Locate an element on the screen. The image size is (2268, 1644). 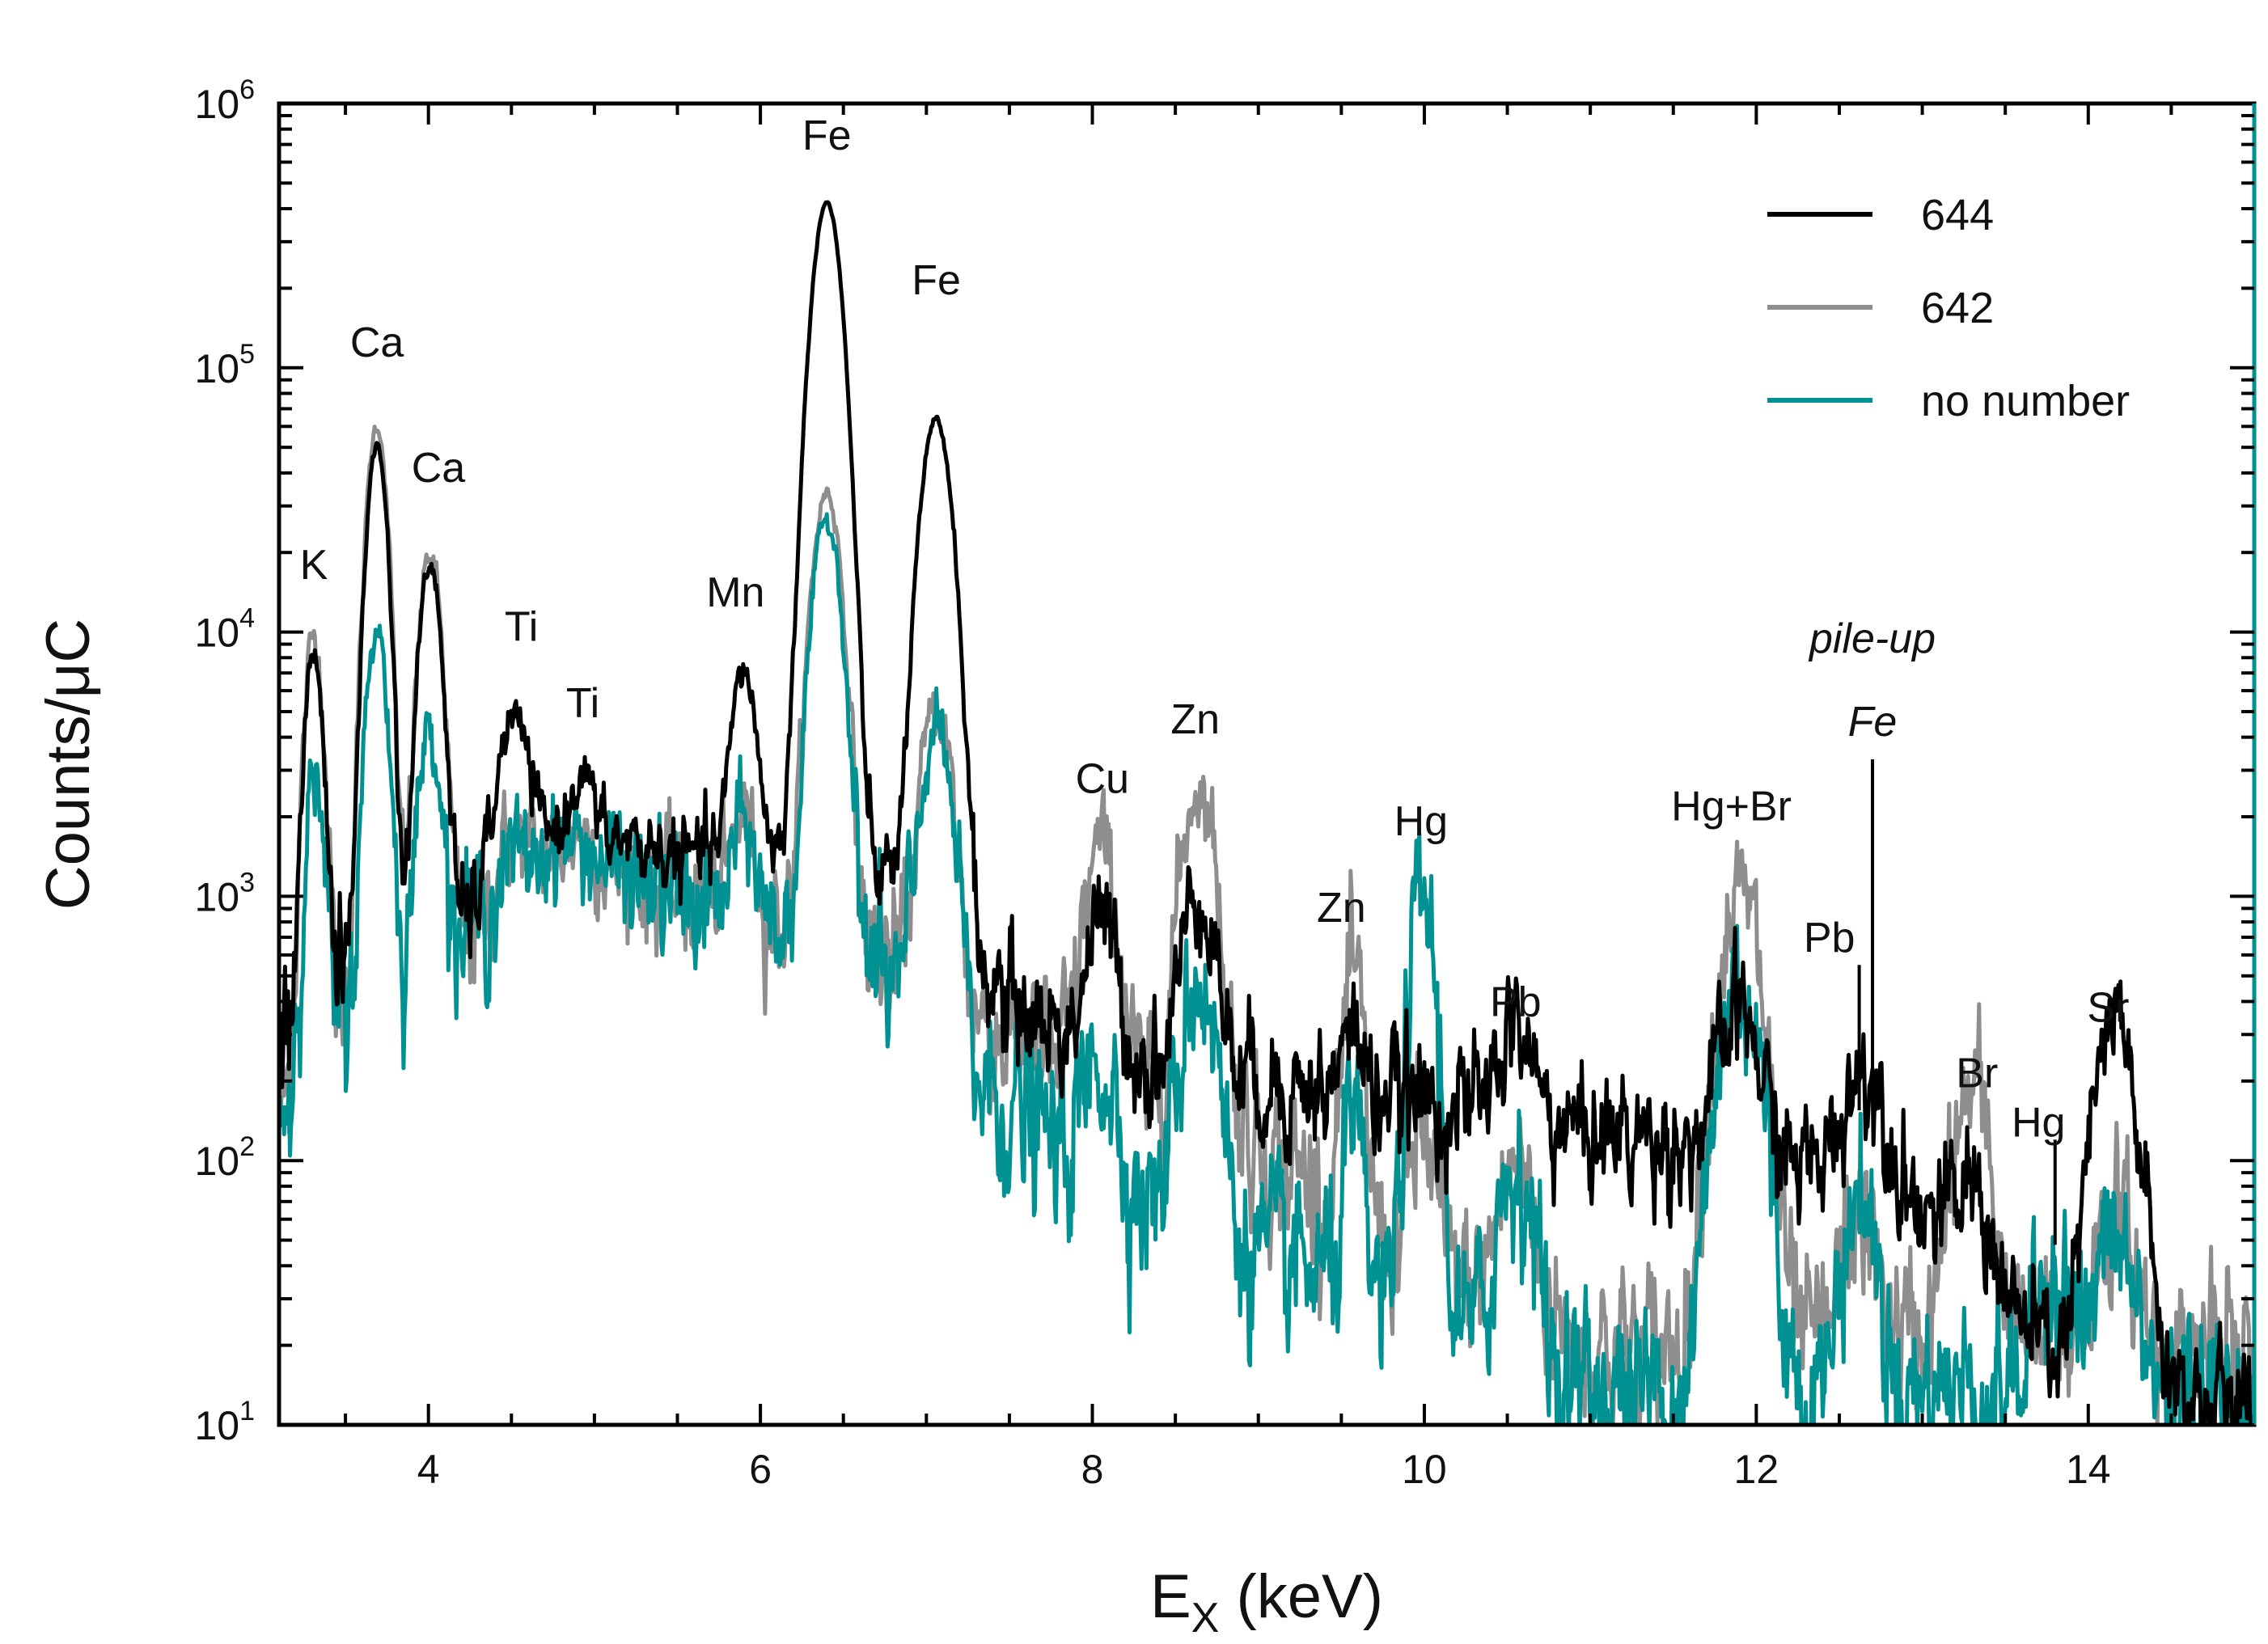
legend-label: no number is located at coordinates (2026, 401).